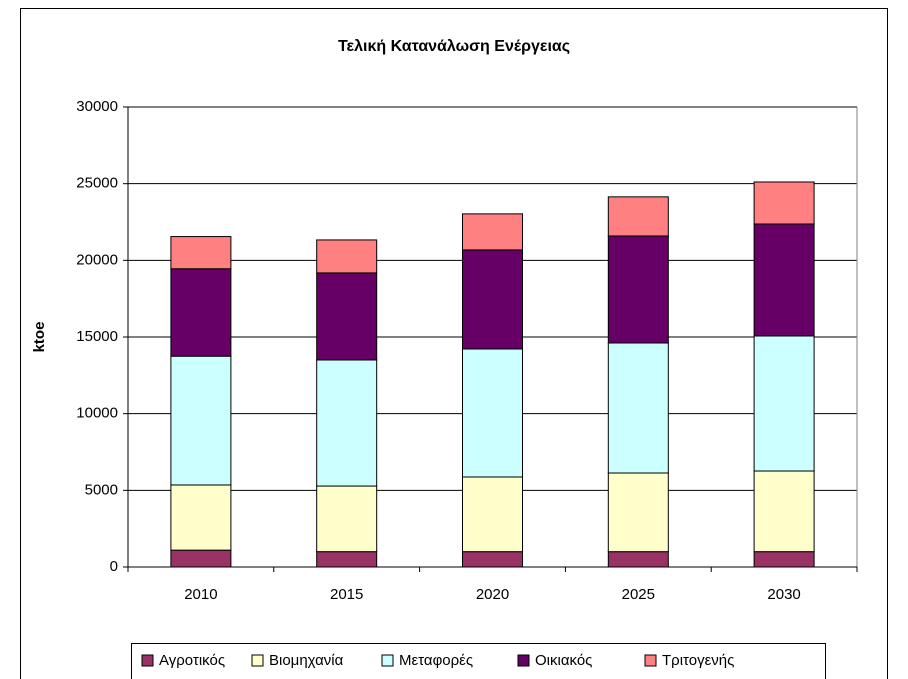 Image resolution: width=908 pixels, height=679 pixels. Describe the element at coordinates (492, 594) in the screenshot. I see `x-tick-label: 2020` at that location.